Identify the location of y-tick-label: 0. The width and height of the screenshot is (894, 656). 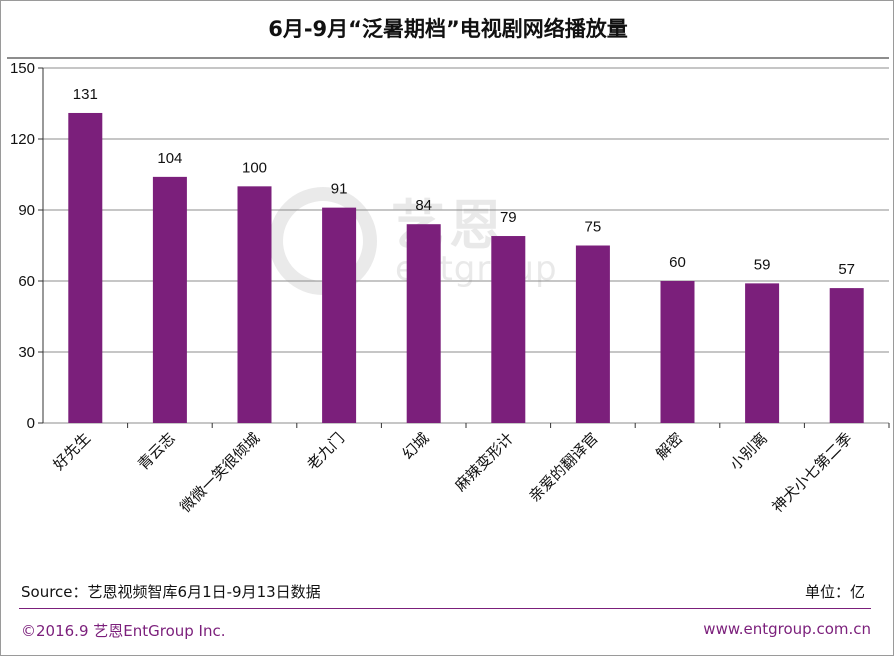
(31, 423).